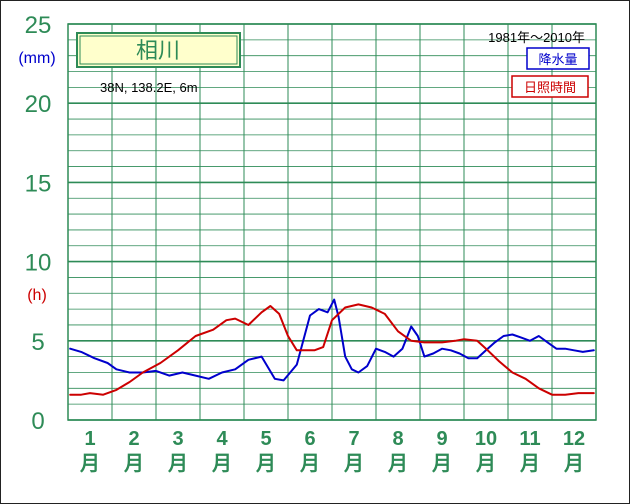 The width and height of the screenshot is (630, 504). I want to click on x-axis-ticks: 1 月 2 月 3 月 4 月 5 月 6 月 7 月 8 月 9 月 10 月 11 月 12 月, so click(332, 451).